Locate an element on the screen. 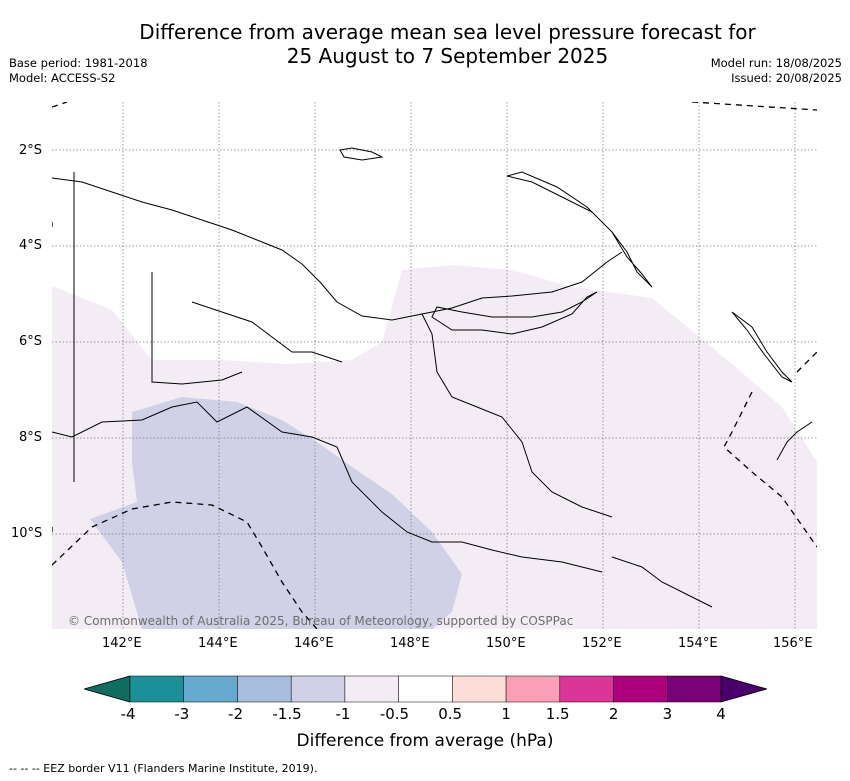 This screenshot has height=781, width=850. louisiade-islands is located at coordinates (662, 582).